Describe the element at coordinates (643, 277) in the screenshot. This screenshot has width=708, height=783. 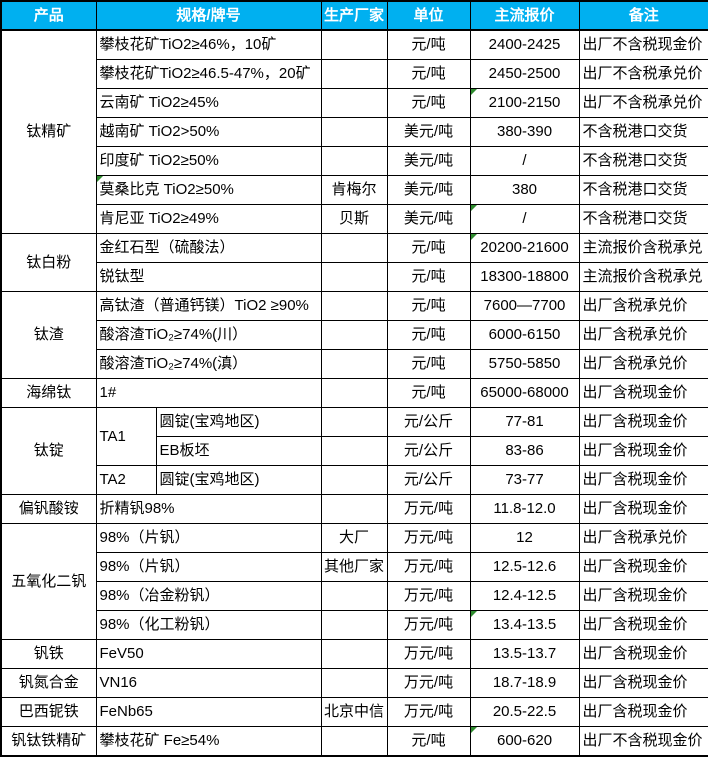
I see `note-cell: 主流报价含税承兑` at that location.